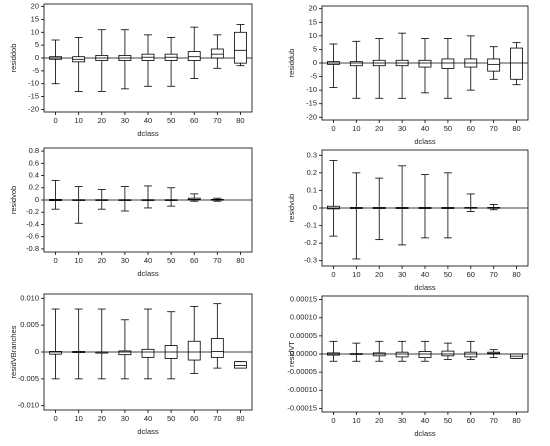 The width and height of the screenshot is (550, 446). I want to click on y-tick-label: -0.00010, so click(302, 389).